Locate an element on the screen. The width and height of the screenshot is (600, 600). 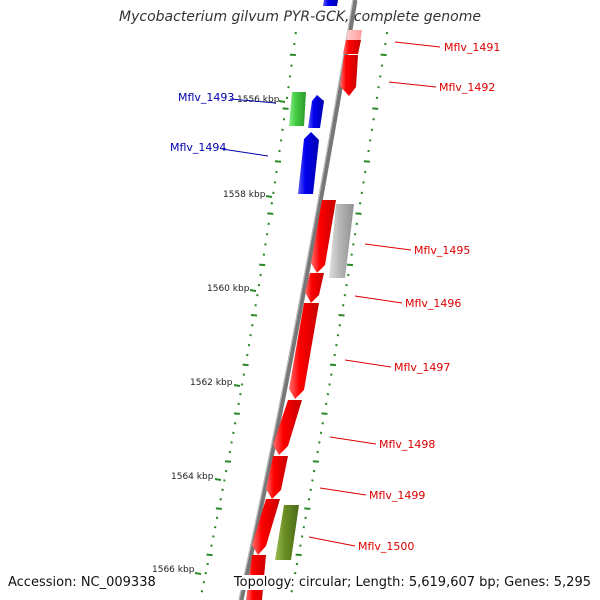
kbp-label: 1566 kbp is located at coordinates (173, 570).